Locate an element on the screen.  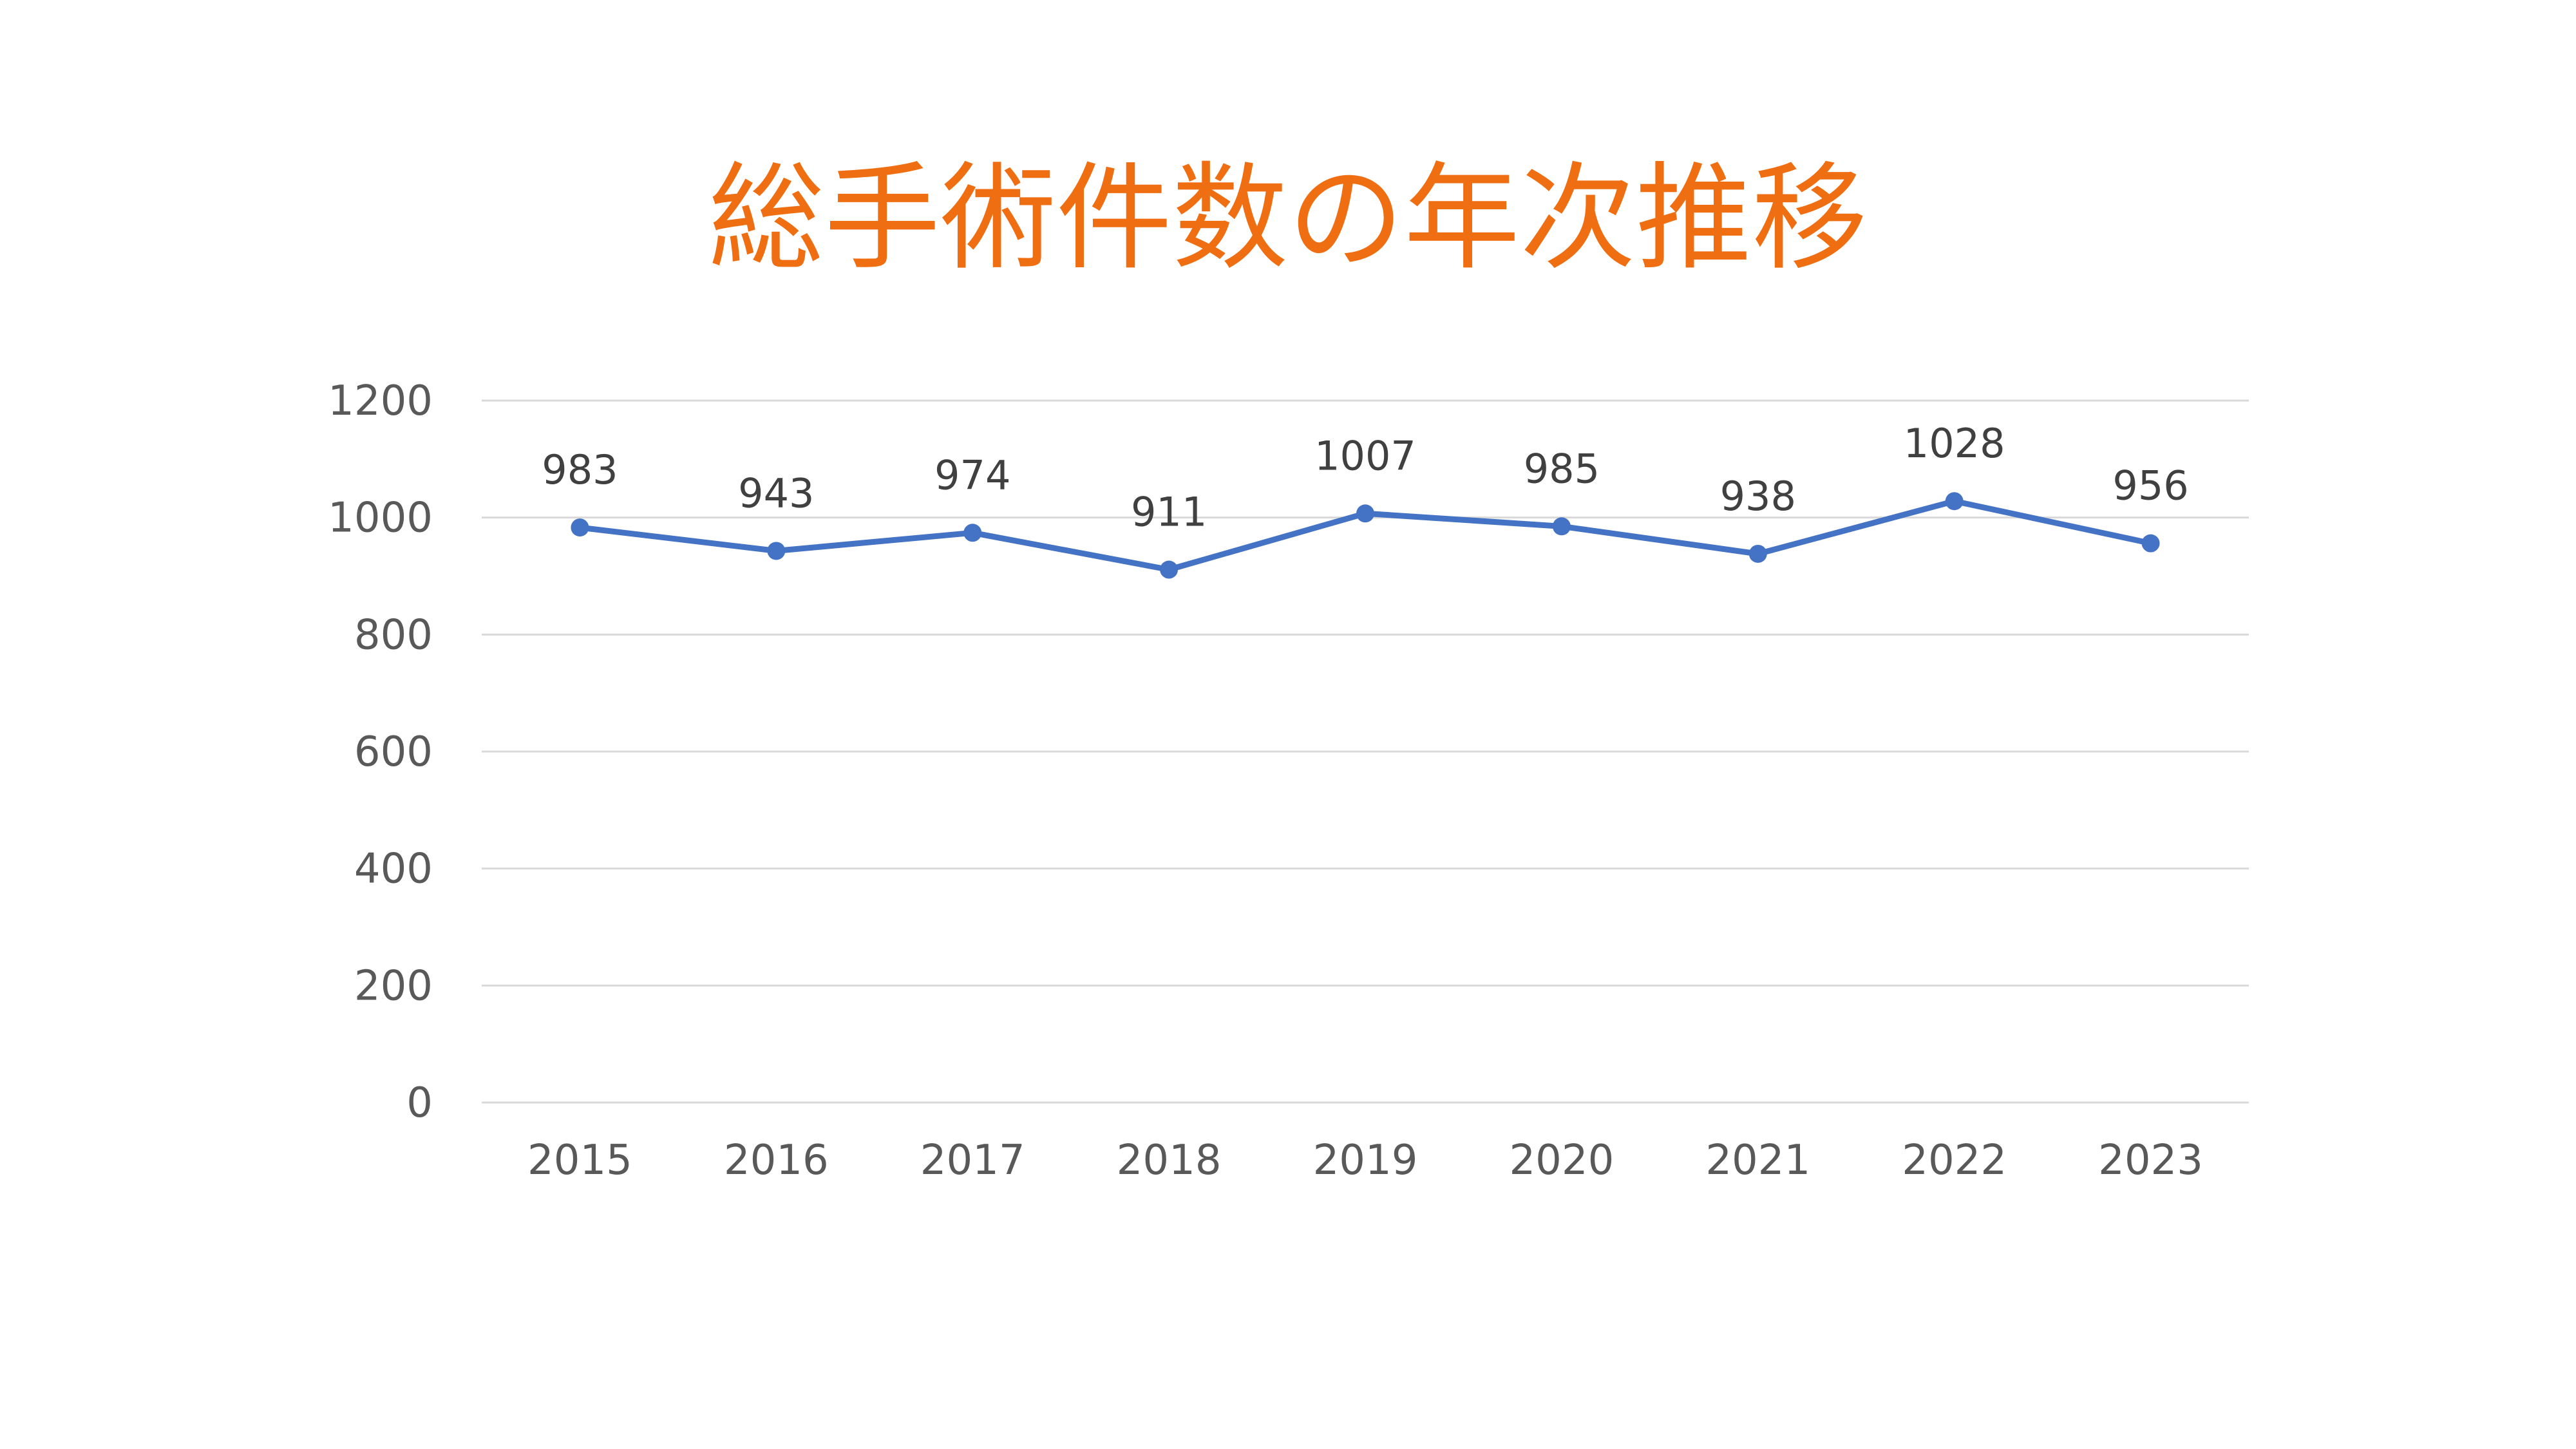
series-layer is located at coordinates (1366, 535).